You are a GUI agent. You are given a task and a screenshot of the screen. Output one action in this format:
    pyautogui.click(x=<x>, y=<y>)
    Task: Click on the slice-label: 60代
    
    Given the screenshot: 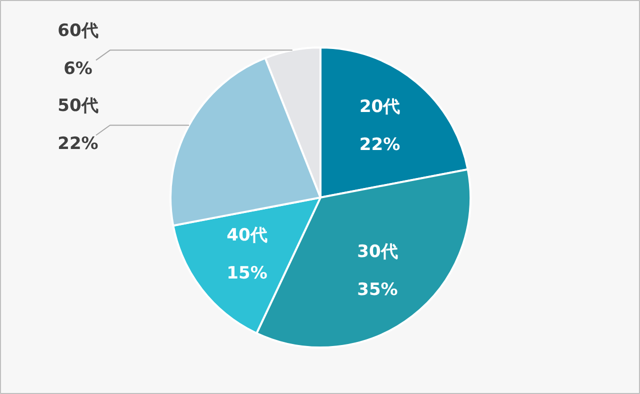 What is the action you would take?
    pyautogui.click(x=78, y=31)
    